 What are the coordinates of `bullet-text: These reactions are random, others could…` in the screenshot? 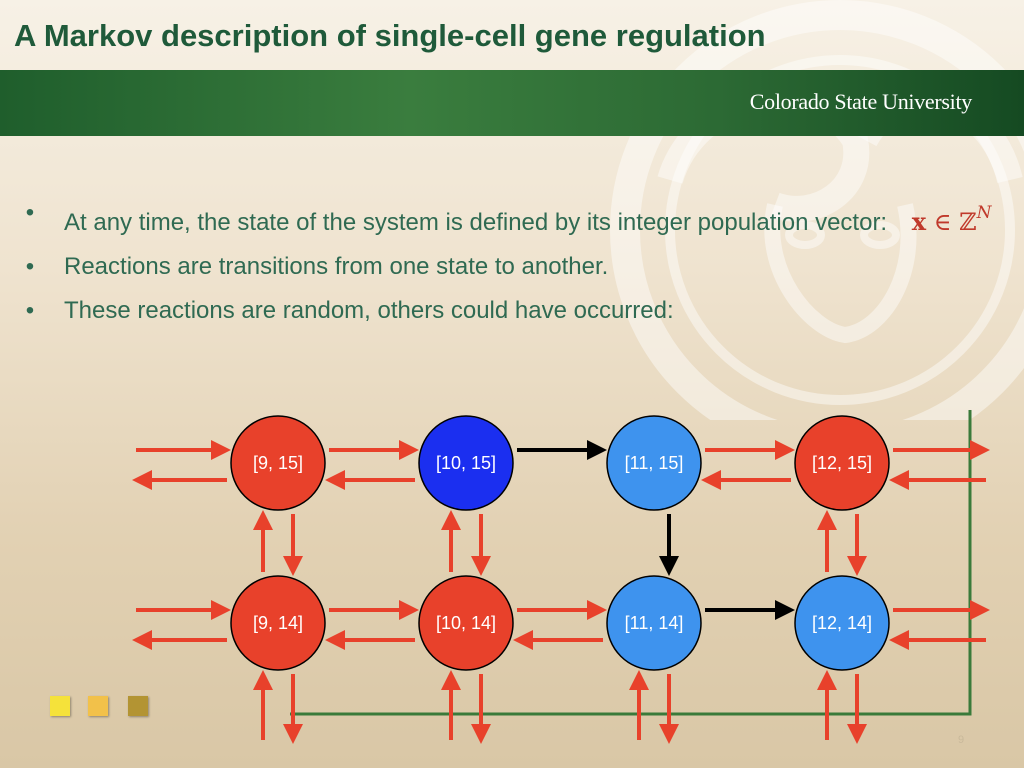 It's located at (369, 310).